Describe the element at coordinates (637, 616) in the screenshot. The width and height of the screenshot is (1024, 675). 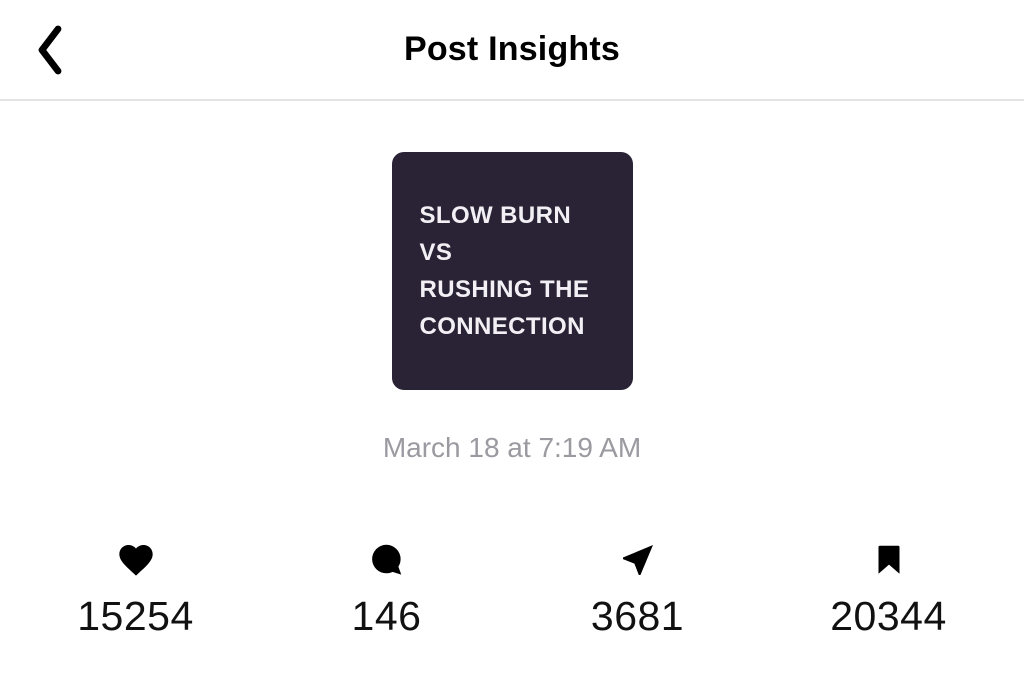
I see `shares-count: 3681` at that location.